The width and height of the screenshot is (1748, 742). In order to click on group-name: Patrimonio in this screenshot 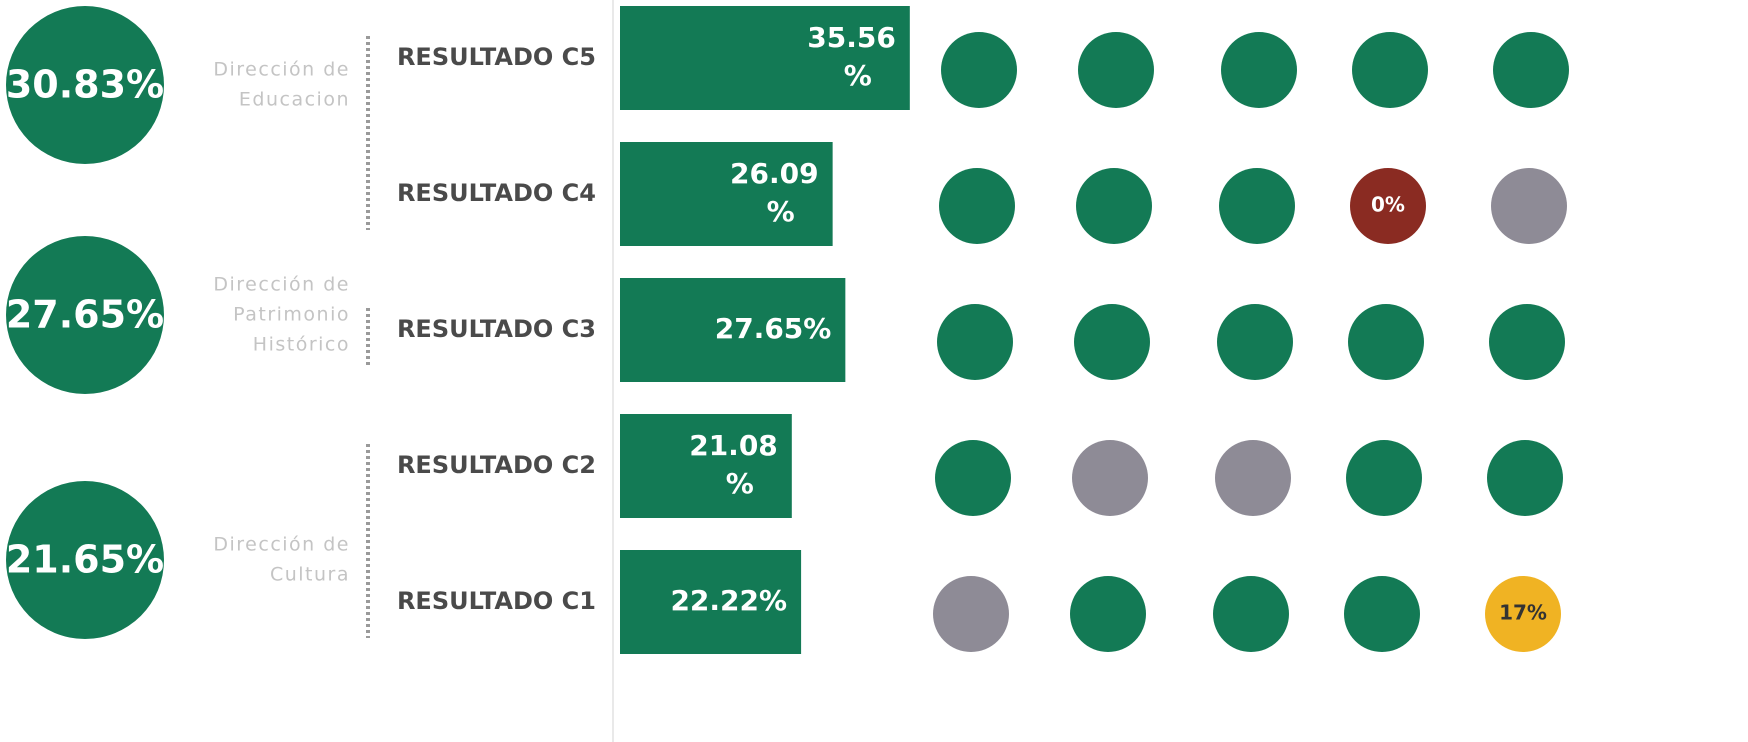, I will do `click(291, 315)`.